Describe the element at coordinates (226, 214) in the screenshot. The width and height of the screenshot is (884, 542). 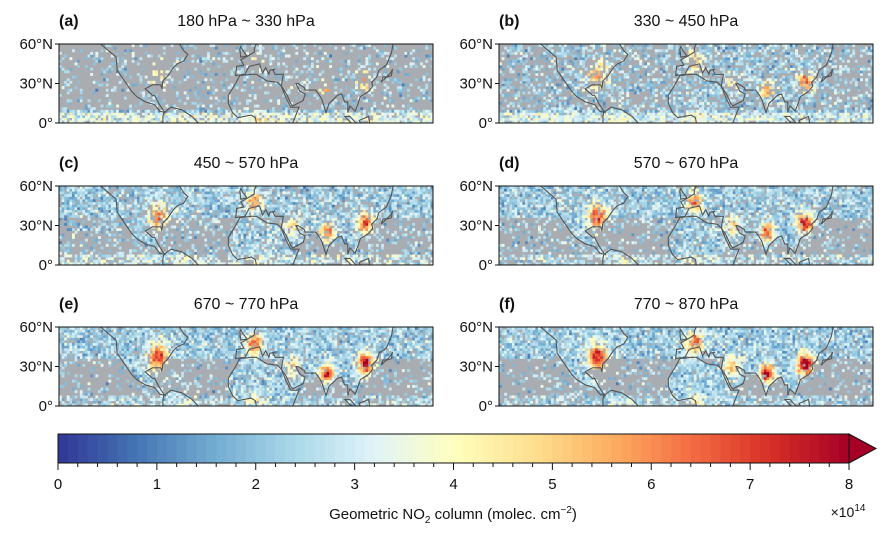
I see `panel-c: 60°N30°N0°(c) 450 ~ 570 hPa` at that location.